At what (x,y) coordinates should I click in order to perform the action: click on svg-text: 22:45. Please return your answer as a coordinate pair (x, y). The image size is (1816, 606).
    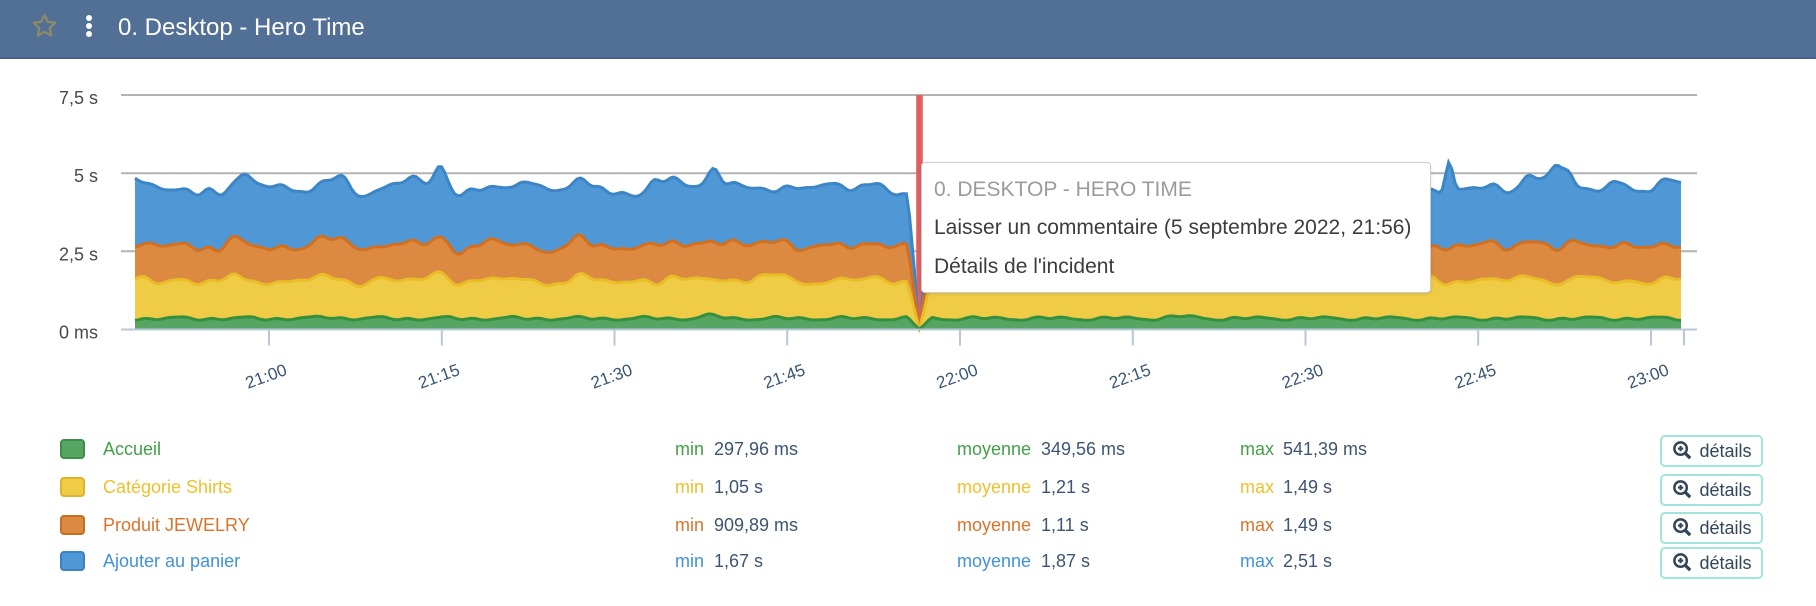
    Looking at the image, I should click on (1475, 376).